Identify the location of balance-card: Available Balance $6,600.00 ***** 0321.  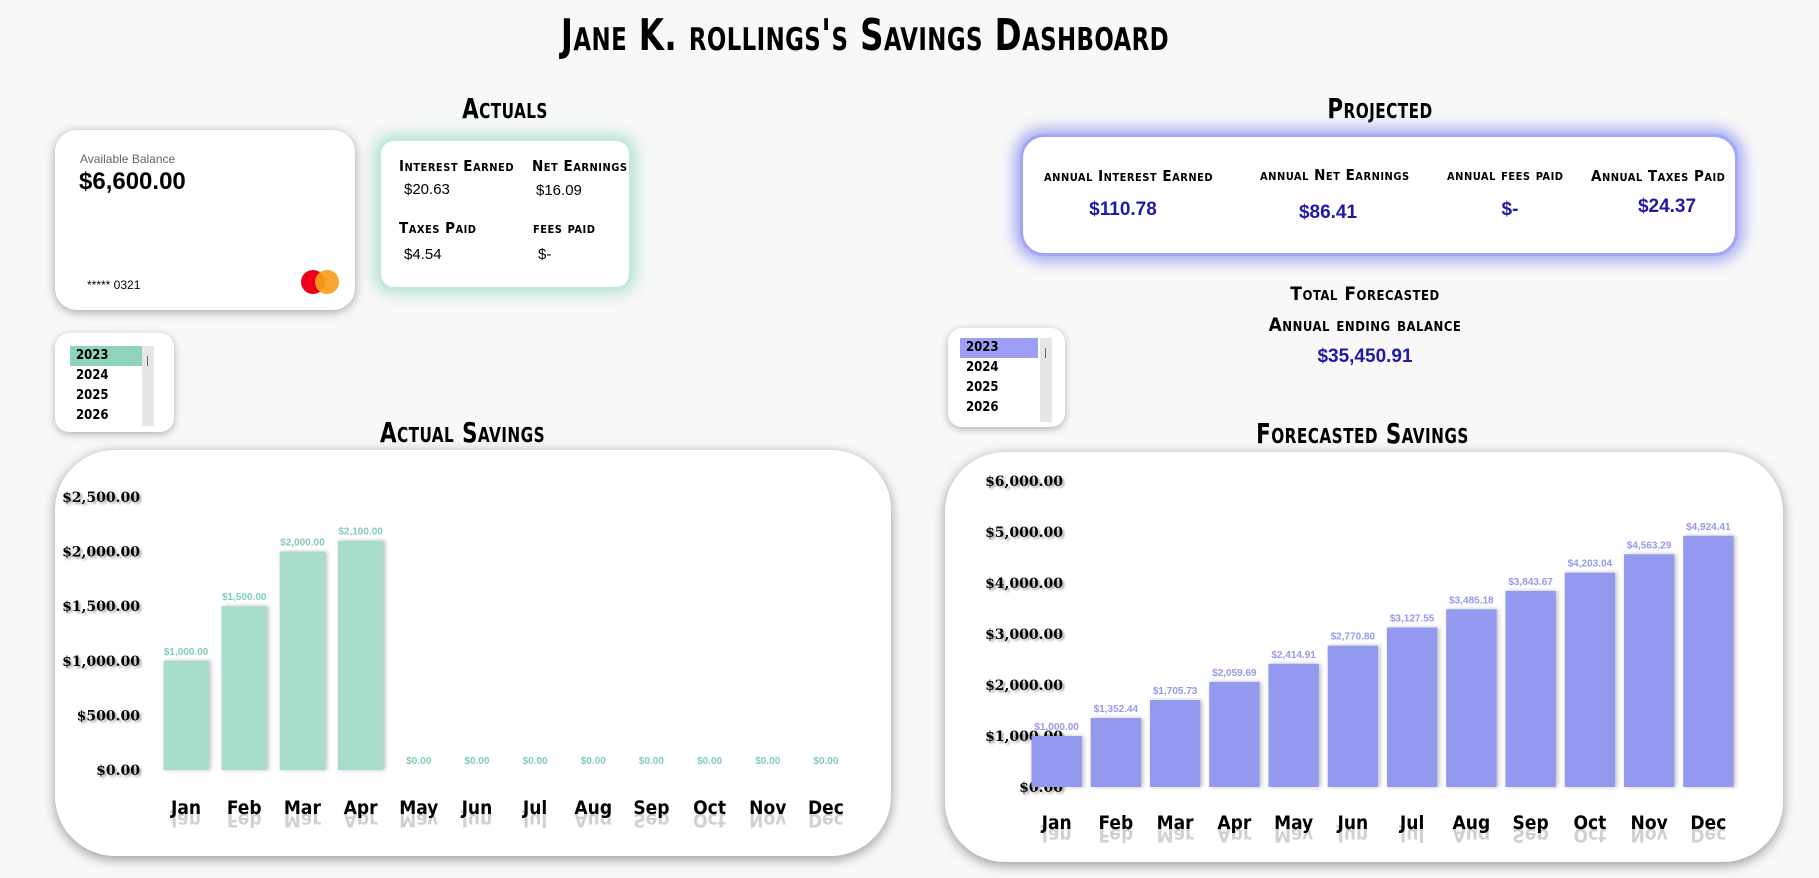
(205, 220).